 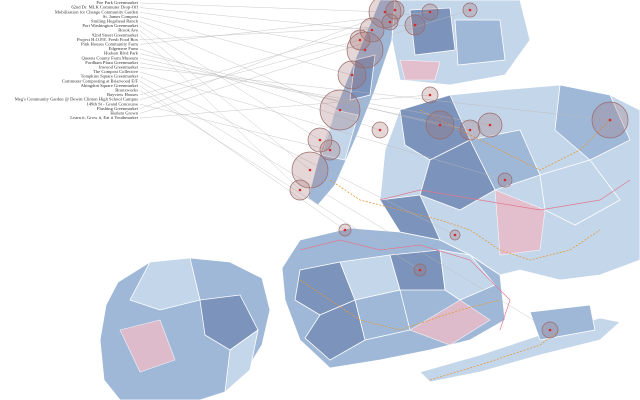 What do you see at coordinates (122, 94) in the screenshot?
I see `site-label: Bayview Houses` at bounding box center [122, 94].